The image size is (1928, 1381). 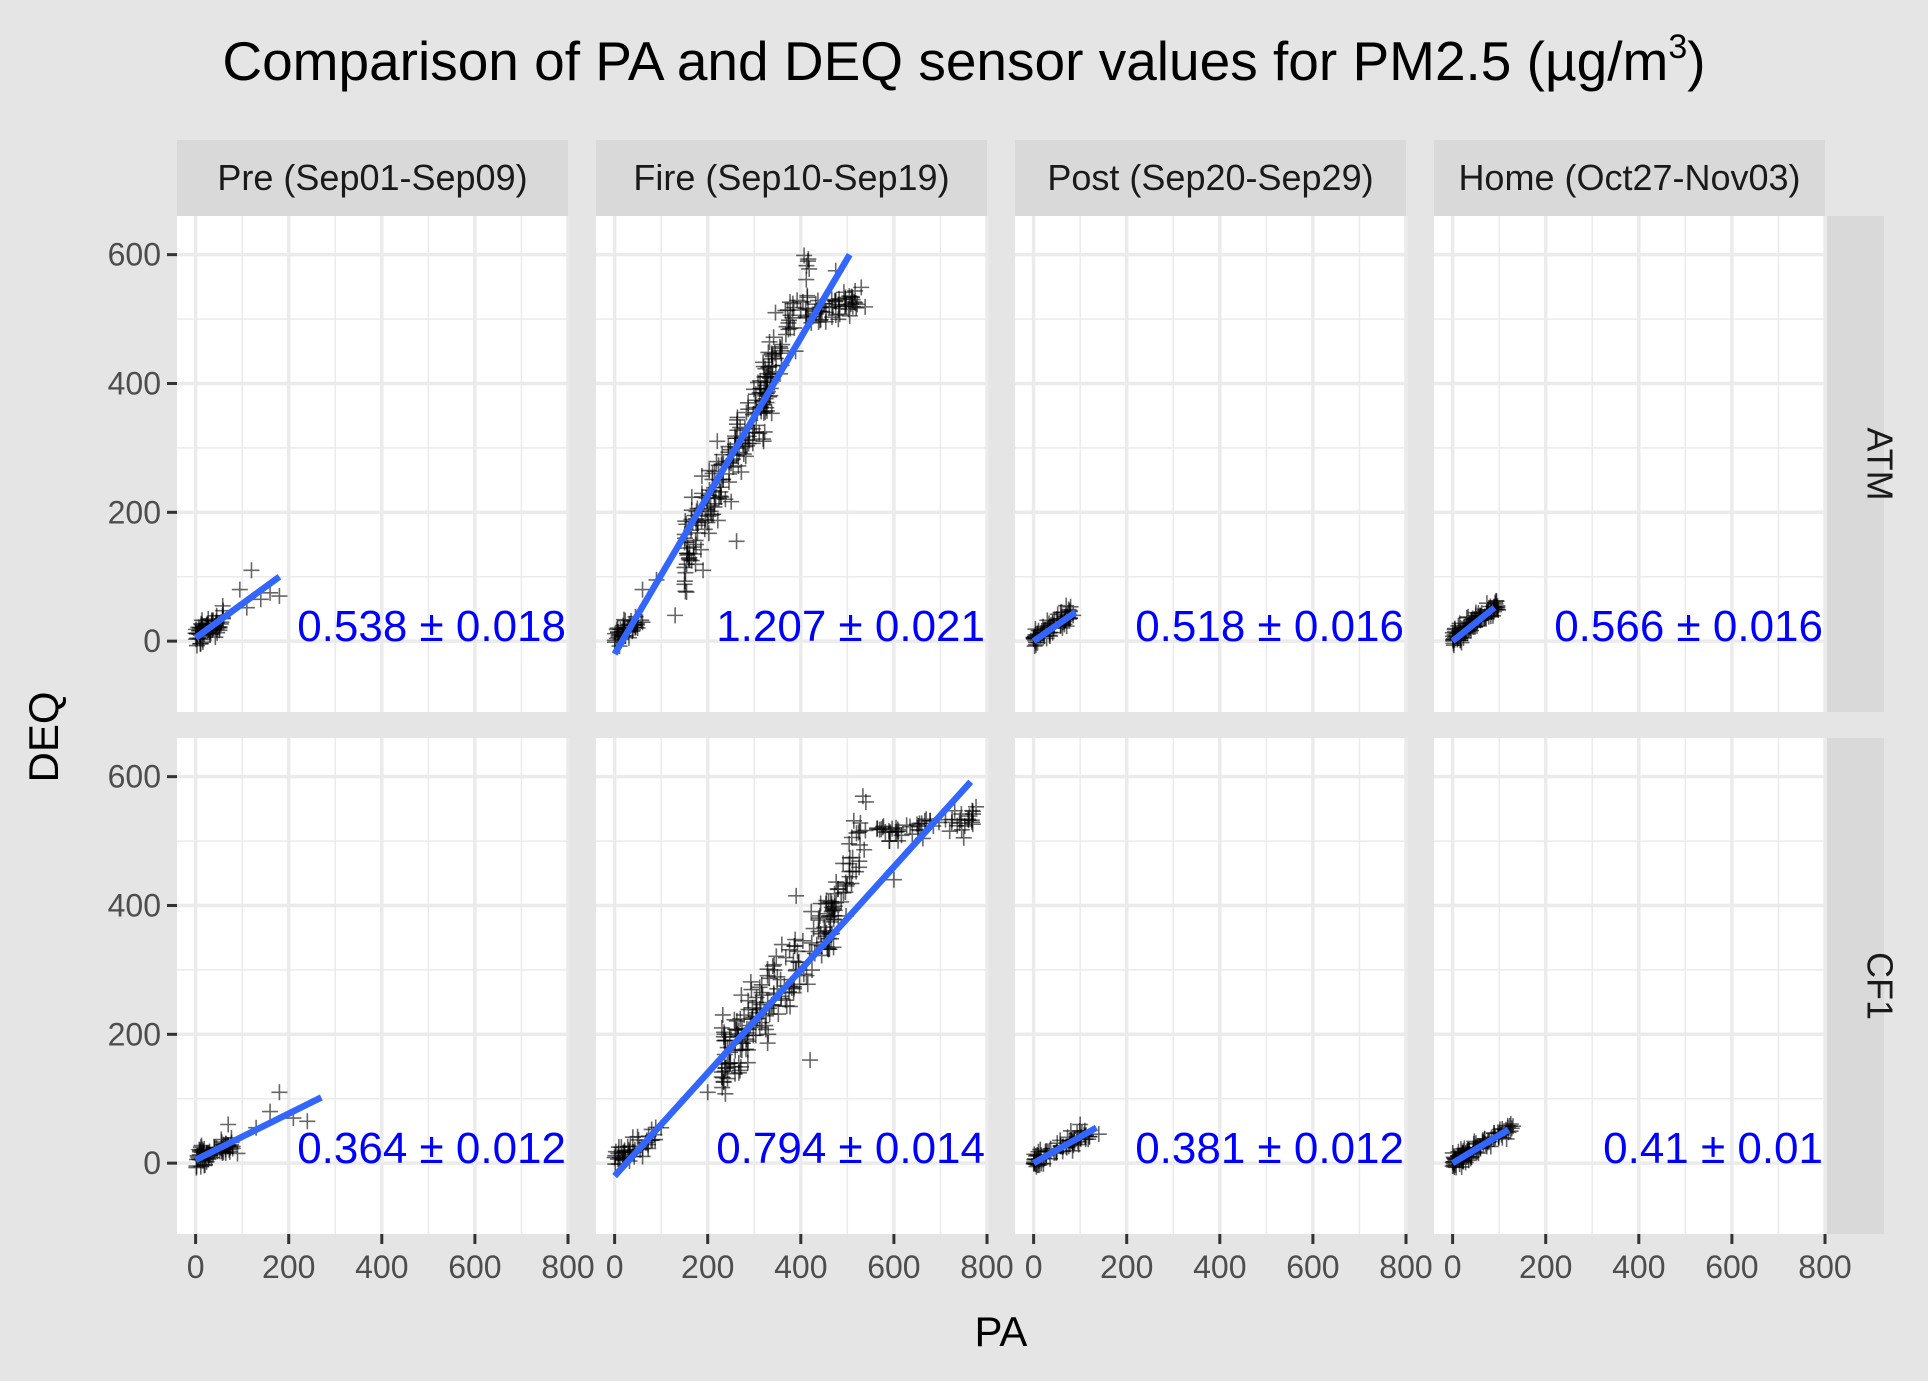 What do you see at coordinates (134, 777) in the screenshot?
I see `y-tick-label: 600` at bounding box center [134, 777].